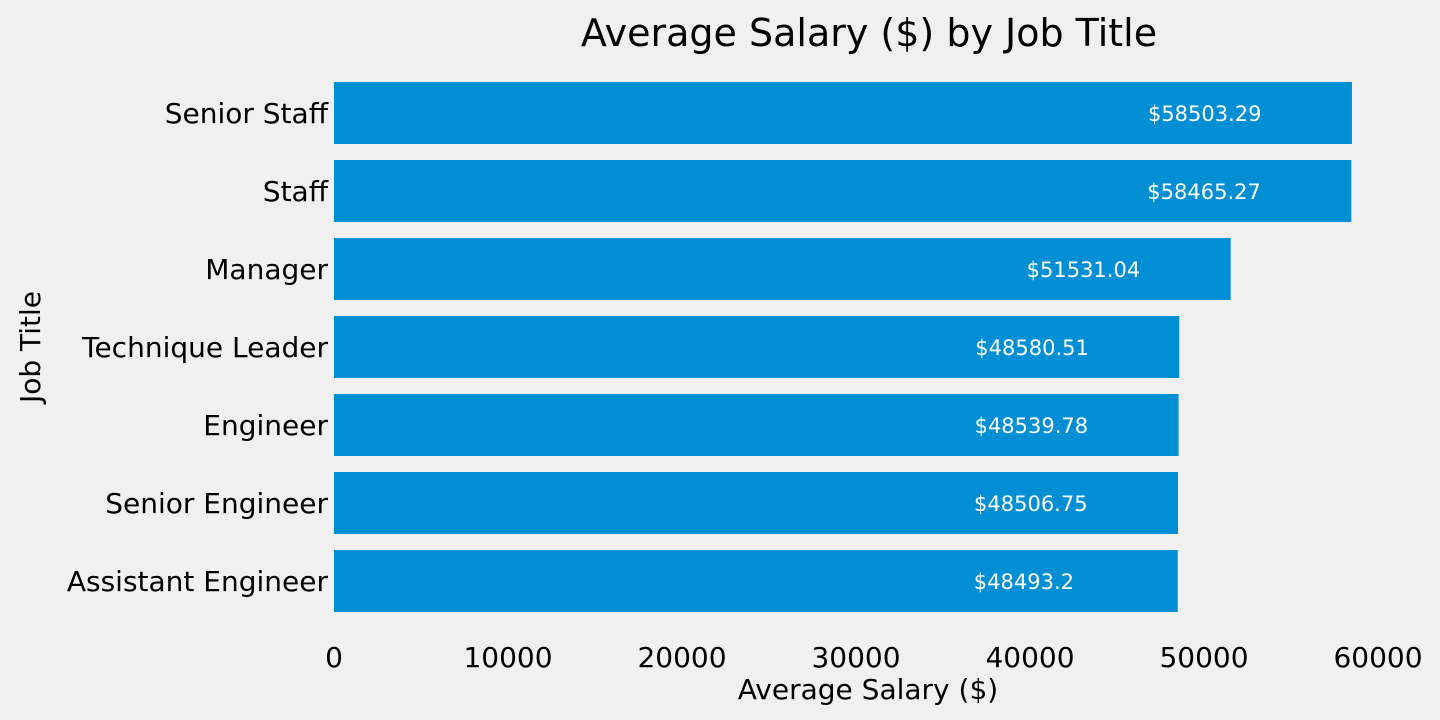 Image resolution: width=1440 pixels, height=720 pixels. What do you see at coordinates (507, 657) in the screenshot?
I see `x-tick-label: 10000` at bounding box center [507, 657].